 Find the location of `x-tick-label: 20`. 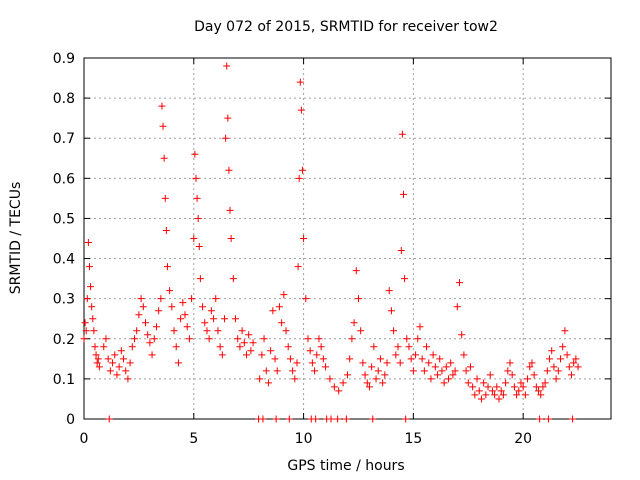

x-tick-label: 20 is located at coordinates (523, 439).